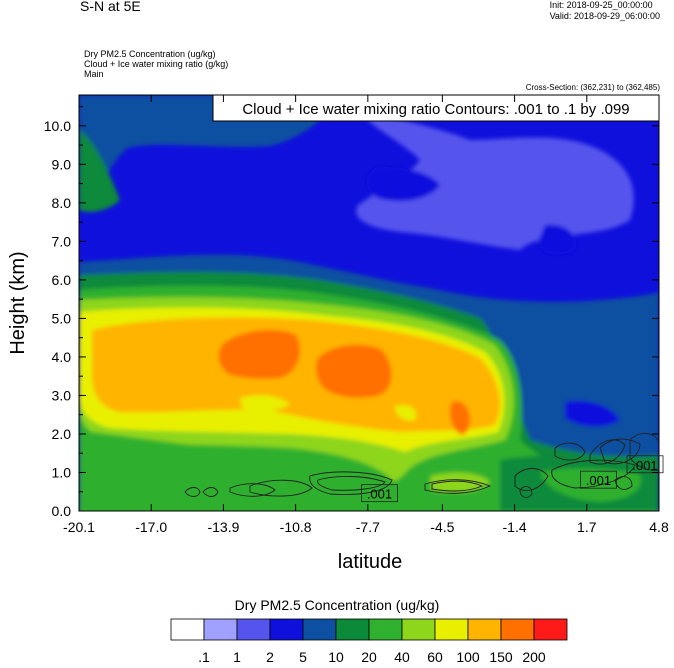 Image resolution: width=674 pixels, height=668 pixels. Describe the element at coordinates (336, 657) in the screenshot. I see `colorbar-label: 10` at that location.